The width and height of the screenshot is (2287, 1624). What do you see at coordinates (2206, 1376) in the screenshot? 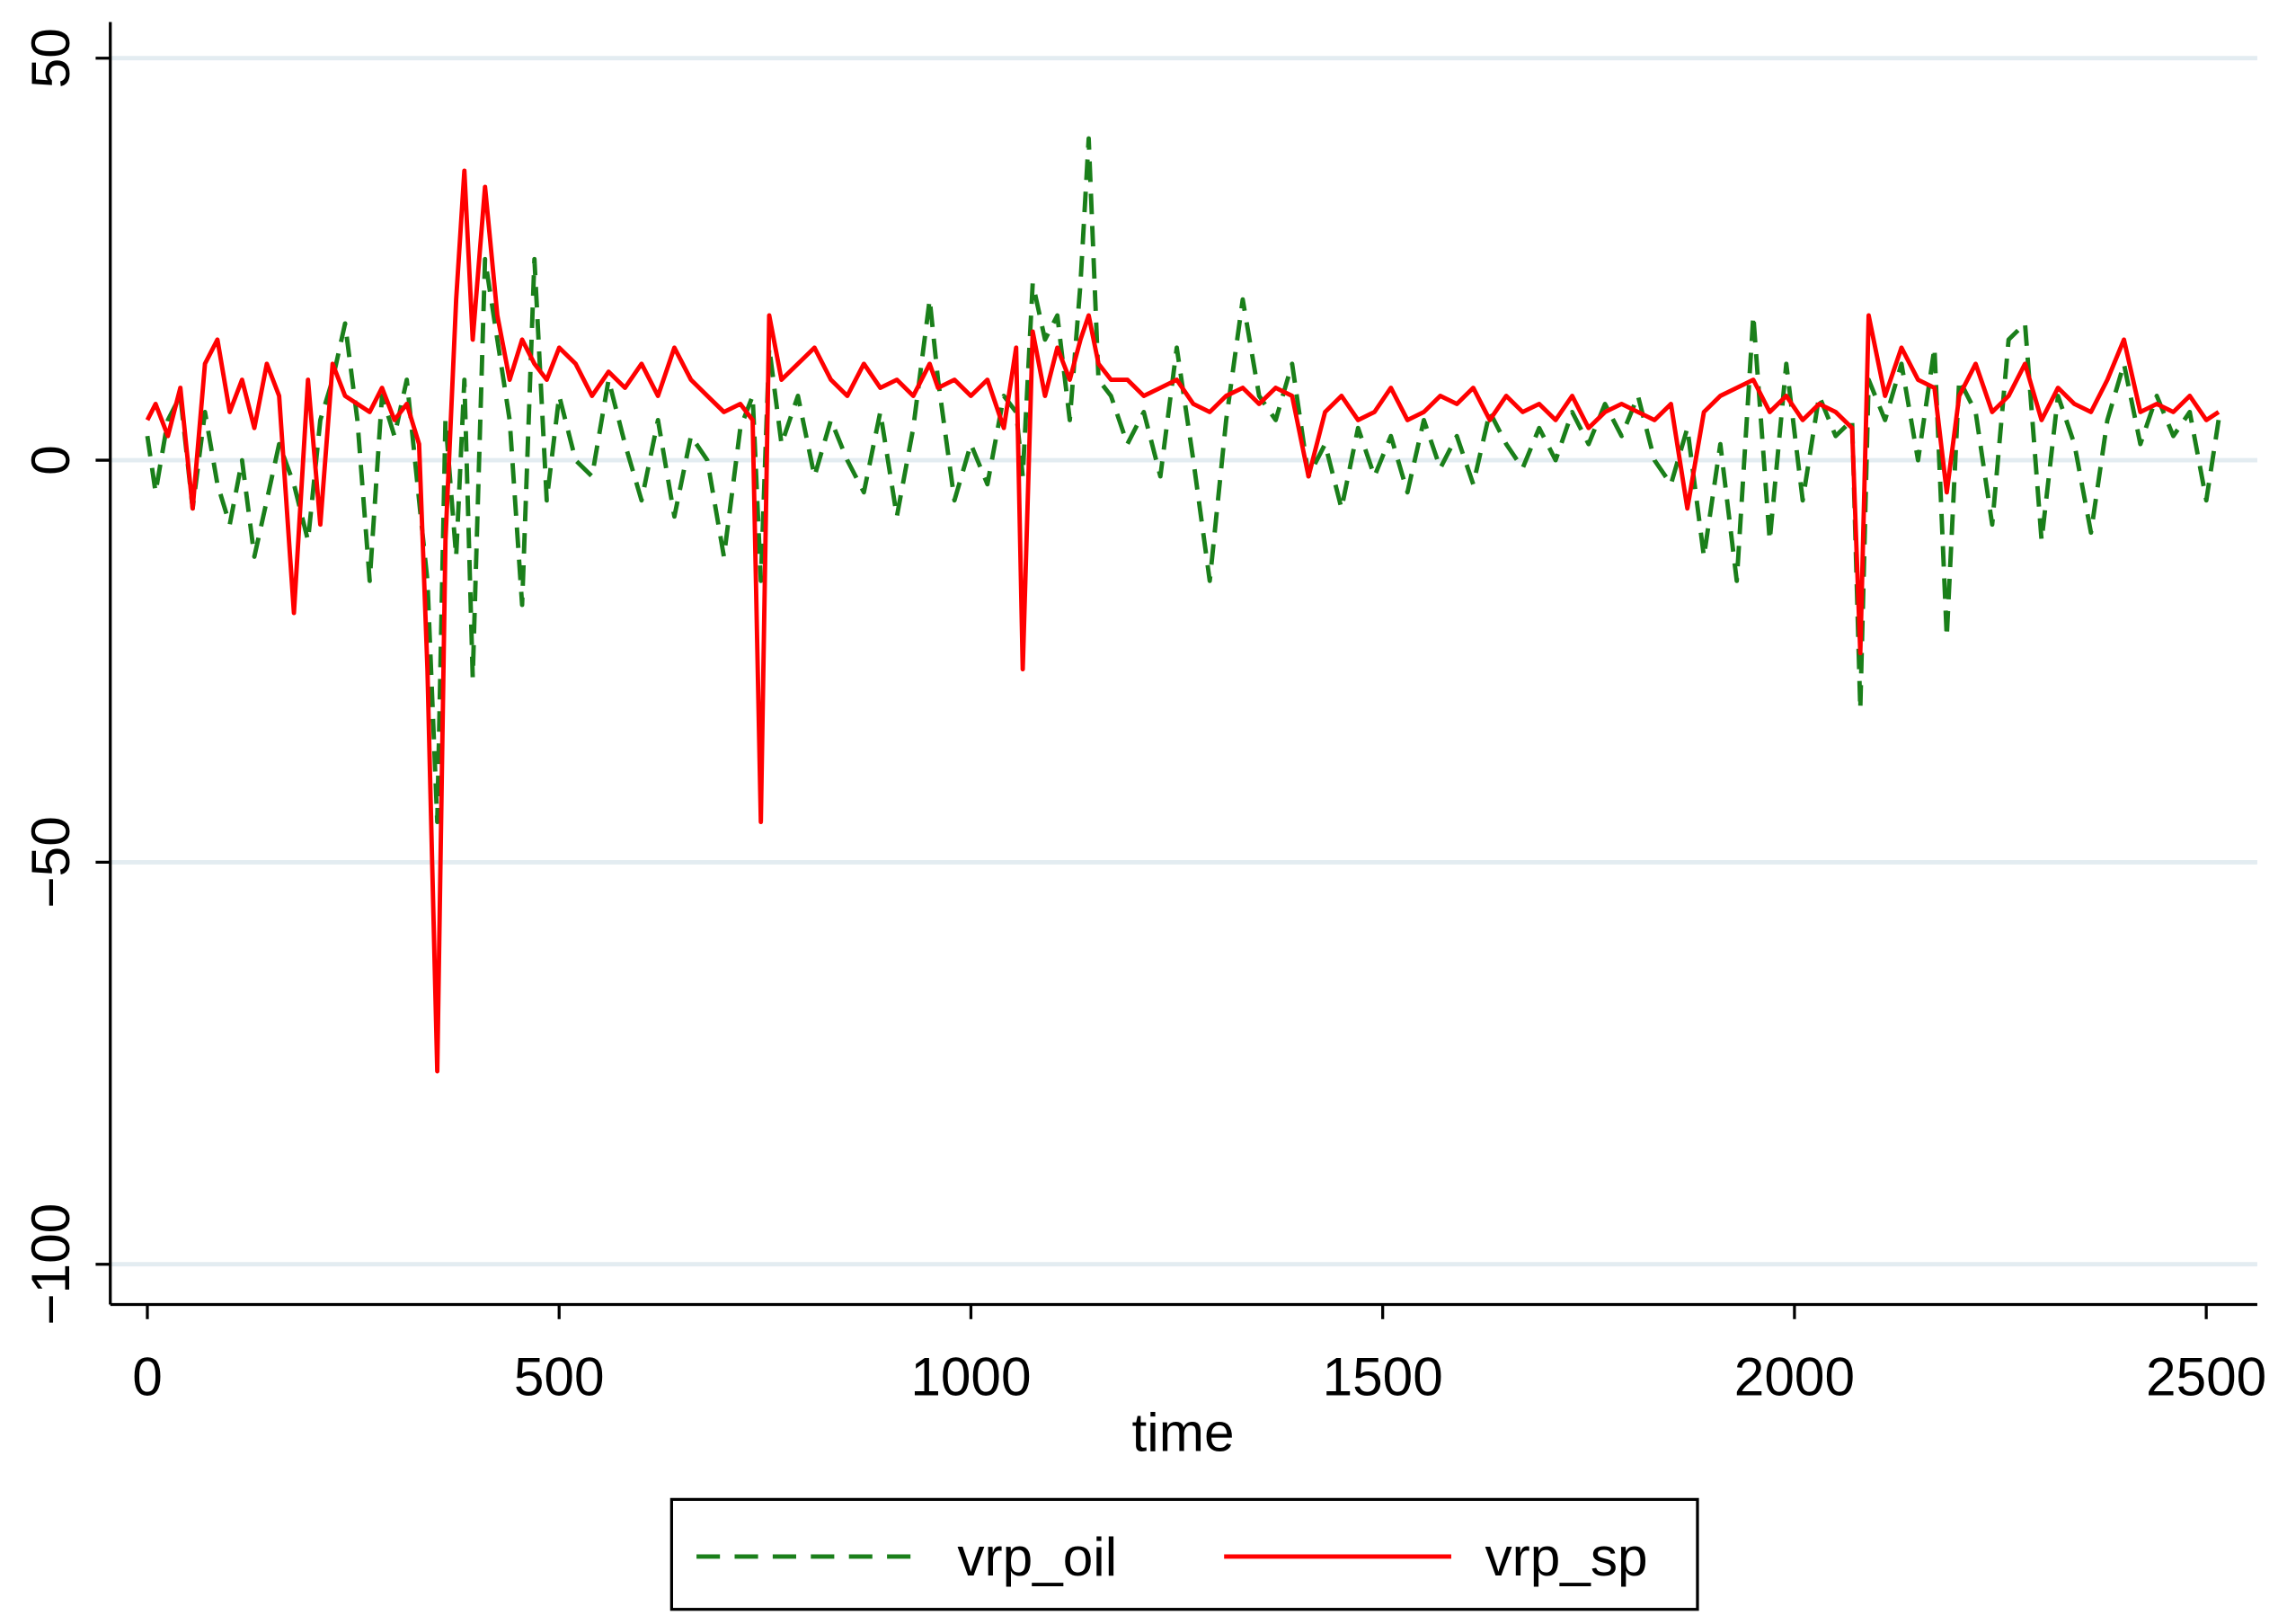
I see `x-tick-label: 2500` at bounding box center [2206, 1376].